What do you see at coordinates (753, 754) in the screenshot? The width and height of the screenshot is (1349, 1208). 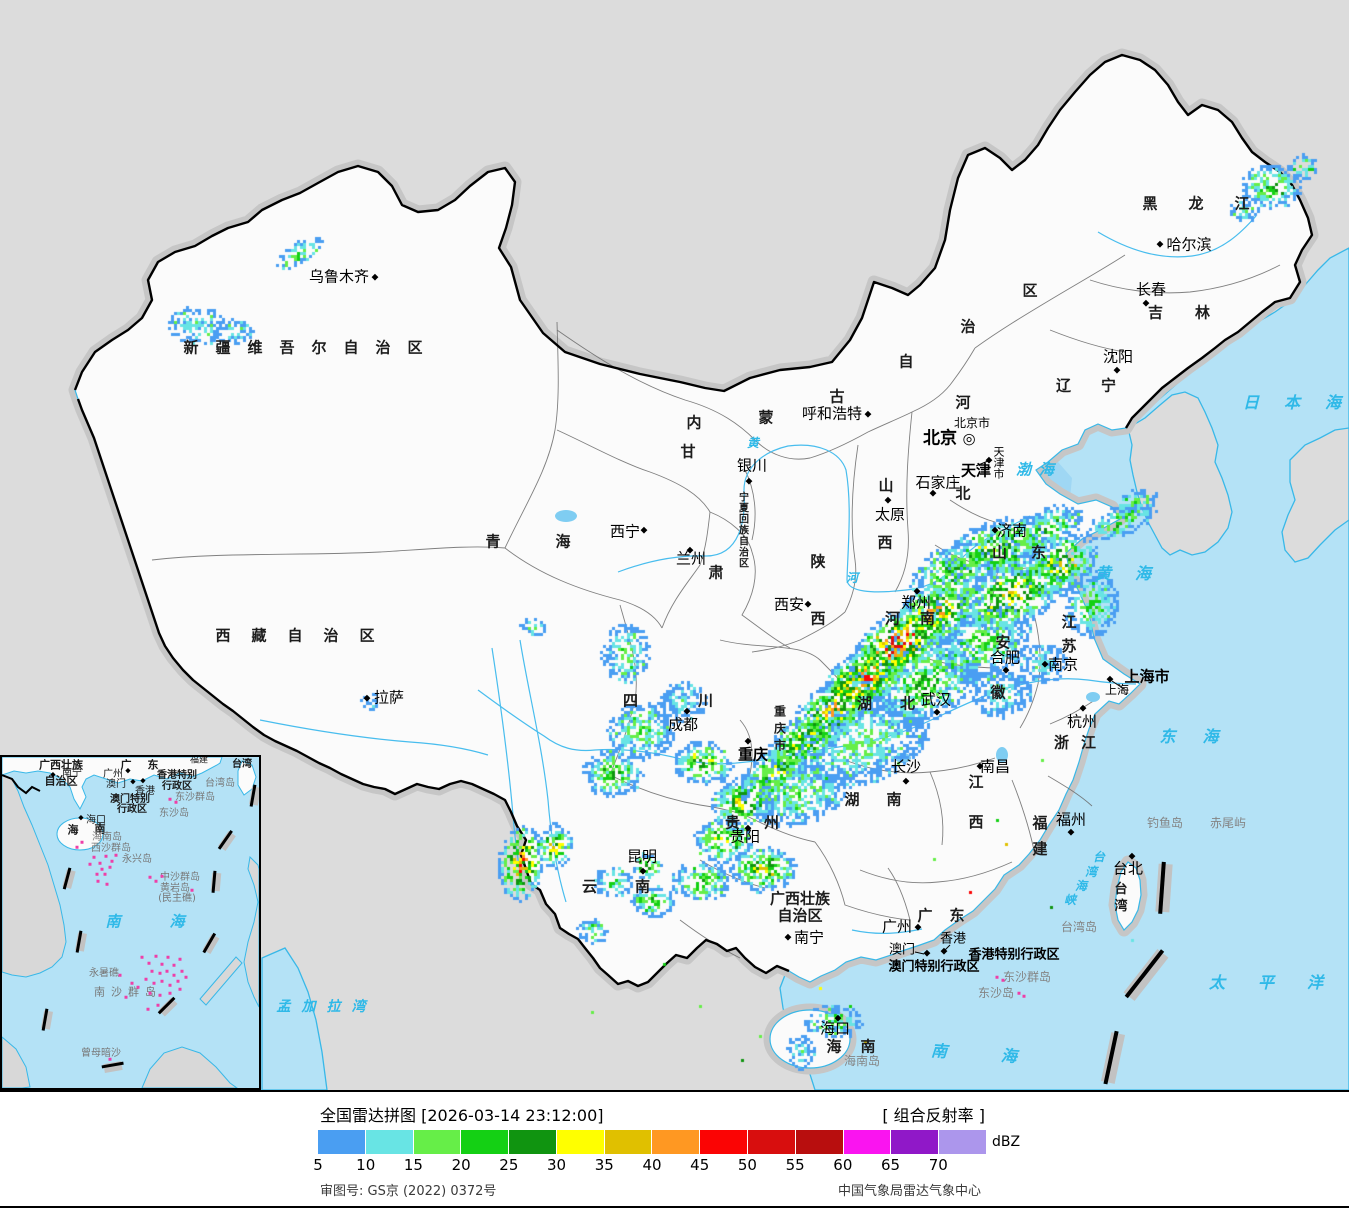 I see `municipality-label: 重庆` at bounding box center [753, 754].